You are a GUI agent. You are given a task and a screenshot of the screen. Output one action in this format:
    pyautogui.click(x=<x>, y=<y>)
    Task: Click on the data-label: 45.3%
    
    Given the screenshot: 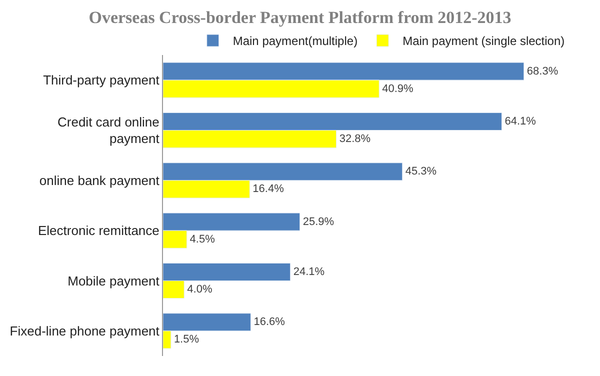 What is the action you would take?
    pyautogui.click(x=421, y=172)
    